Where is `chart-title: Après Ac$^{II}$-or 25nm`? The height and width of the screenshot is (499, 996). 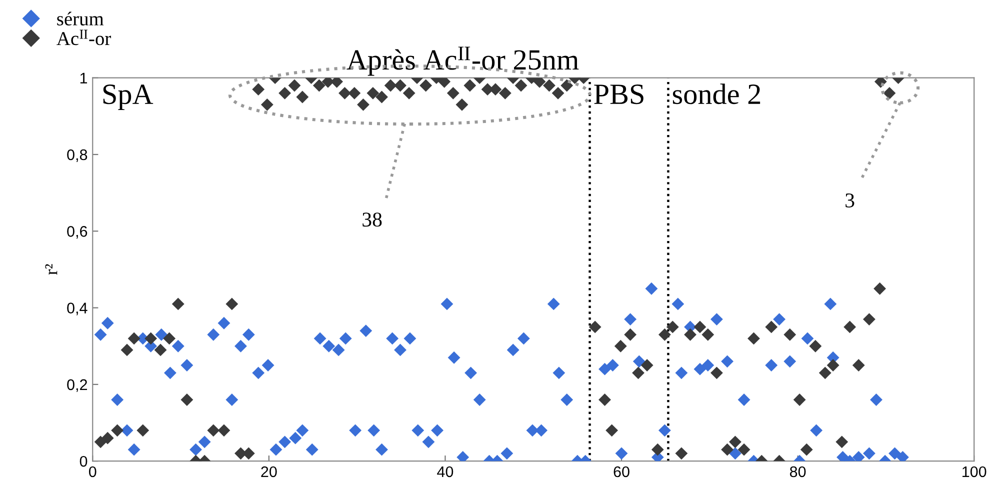
chart-title: Après Ac$^{II}$-or 25nm is located at coordinates (462, 61).